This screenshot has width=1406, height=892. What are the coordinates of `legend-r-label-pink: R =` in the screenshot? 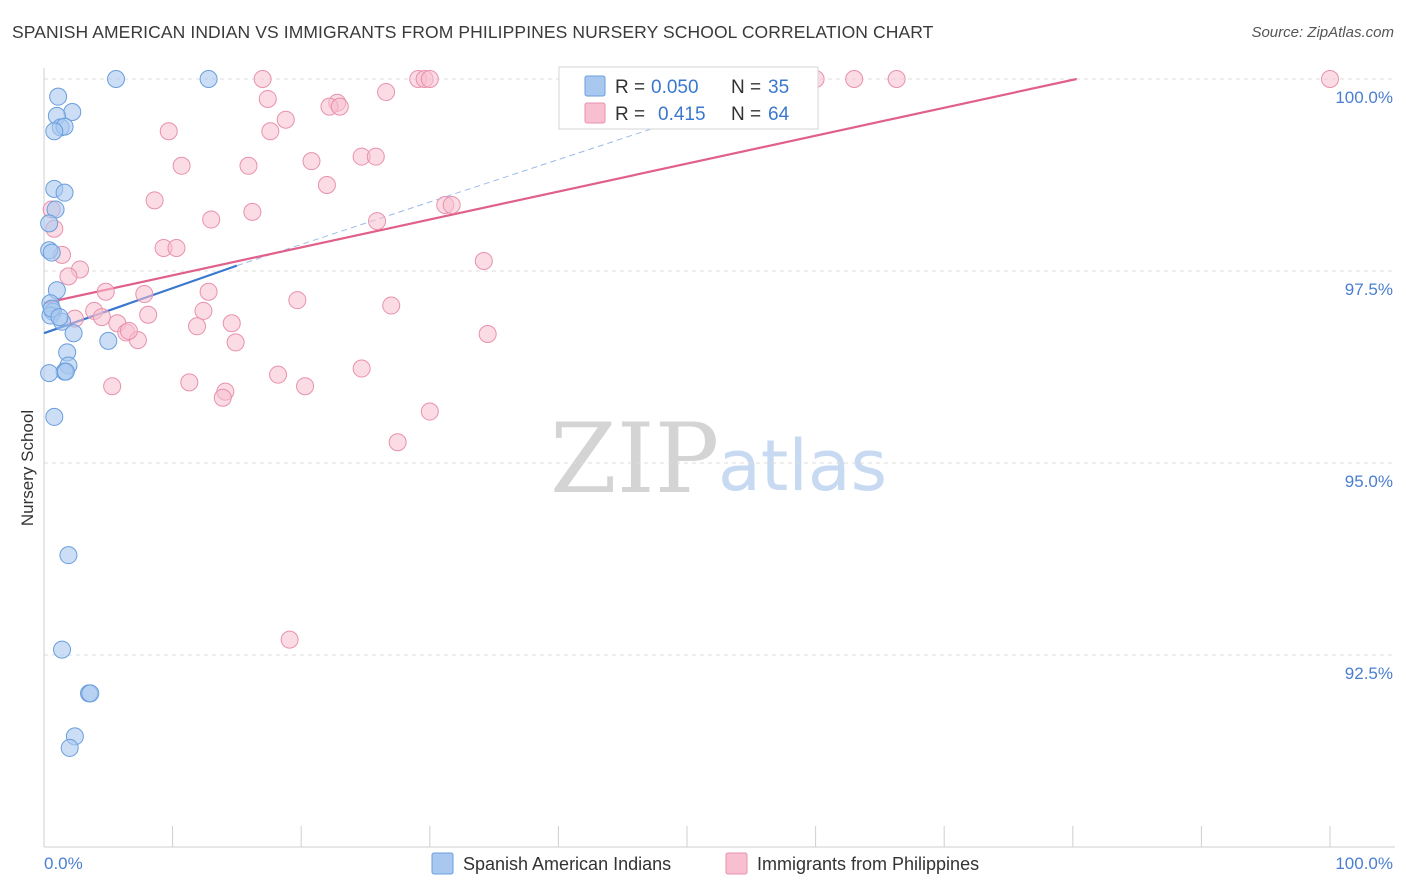 It's located at (630, 114).